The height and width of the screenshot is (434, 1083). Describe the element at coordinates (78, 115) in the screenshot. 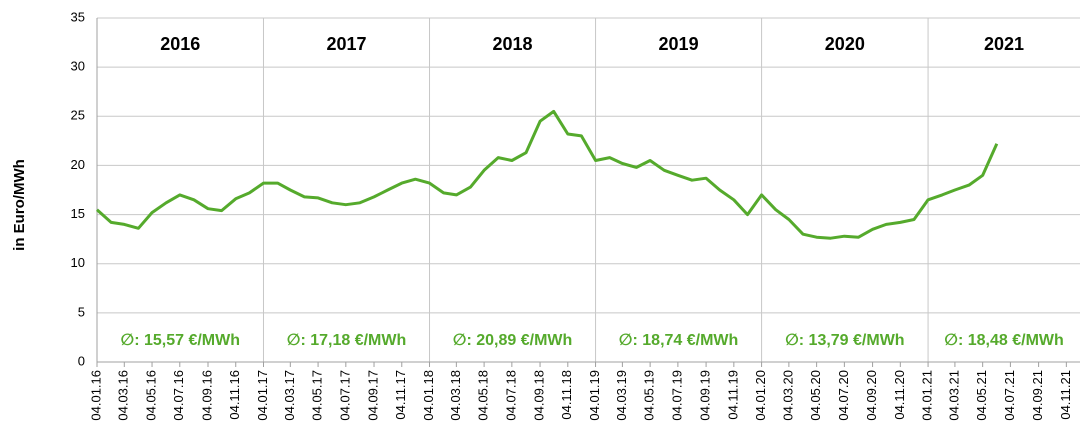

I see `y-tick-label: 25` at that location.